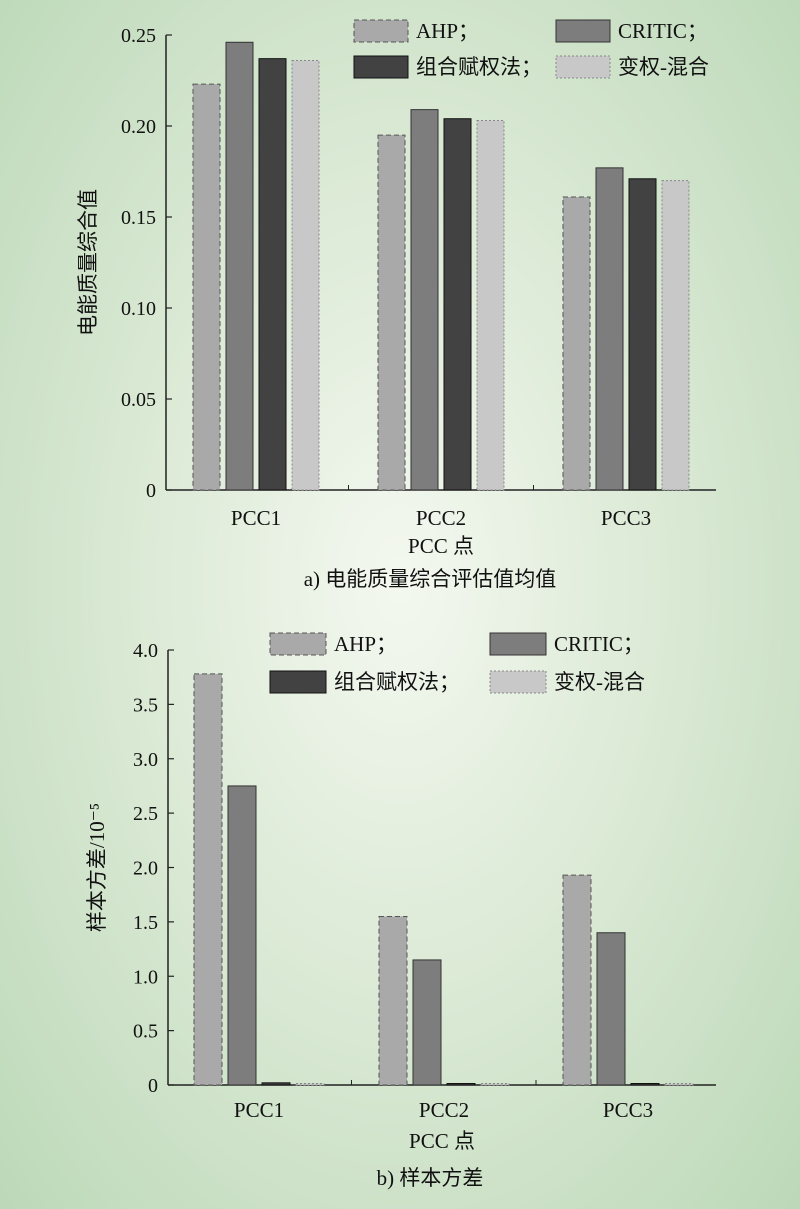 This screenshot has width=800, height=1209. What do you see at coordinates (145, 760) in the screenshot?
I see `y-tick-label: 3.0` at bounding box center [145, 760].